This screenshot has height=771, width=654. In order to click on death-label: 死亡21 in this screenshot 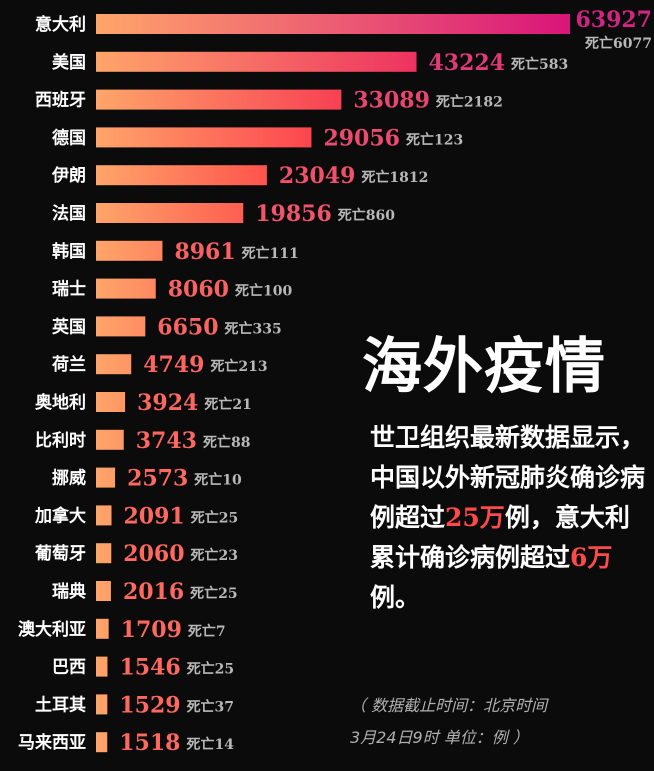, I will do `click(227, 404)`.